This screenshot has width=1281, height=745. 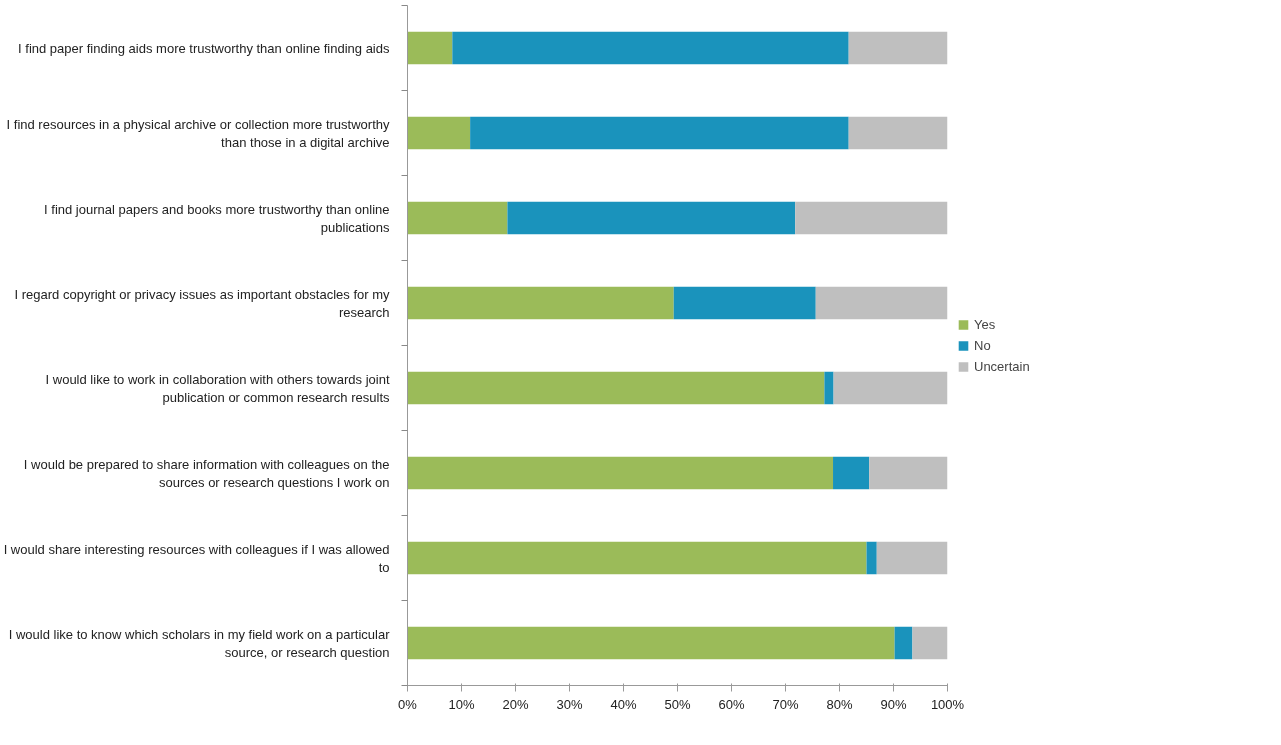 I want to click on x-tick-label: 60%, so click(x=731, y=704).